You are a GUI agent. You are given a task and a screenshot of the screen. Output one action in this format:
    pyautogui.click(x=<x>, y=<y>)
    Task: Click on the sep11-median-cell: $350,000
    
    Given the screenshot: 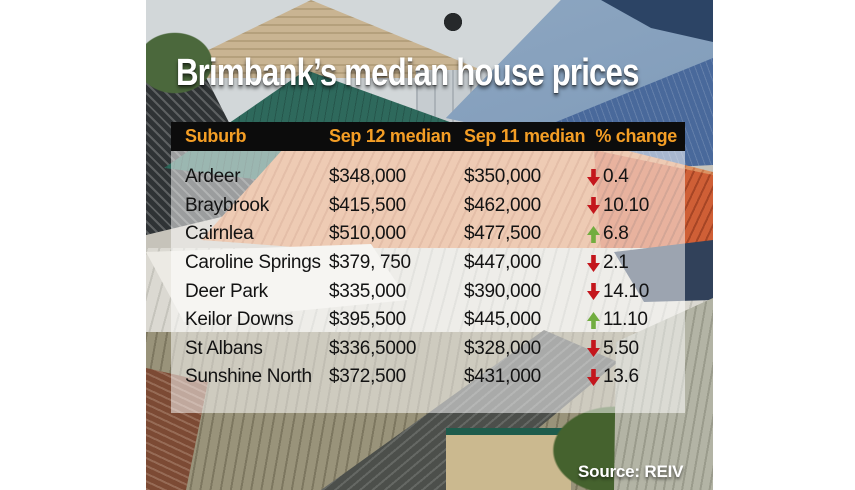 What is the action you would take?
    pyautogui.click(x=502, y=177)
    